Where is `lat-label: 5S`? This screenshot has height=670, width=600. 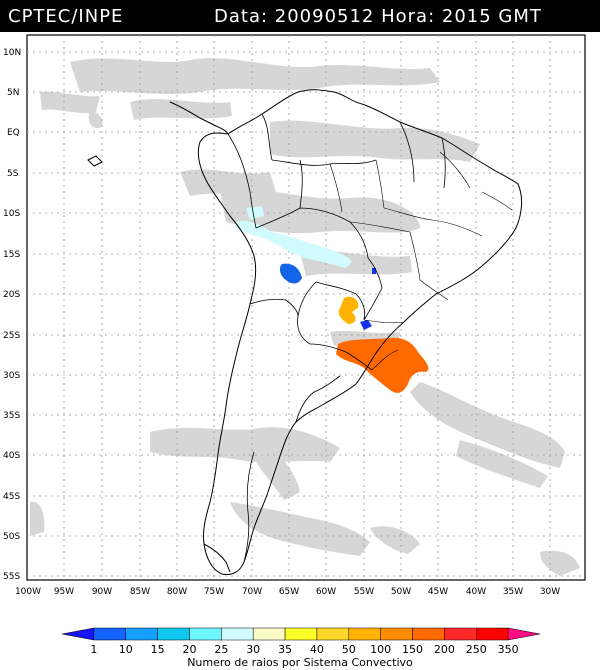 lat-label: 5S is located at coordinates (13, 174).